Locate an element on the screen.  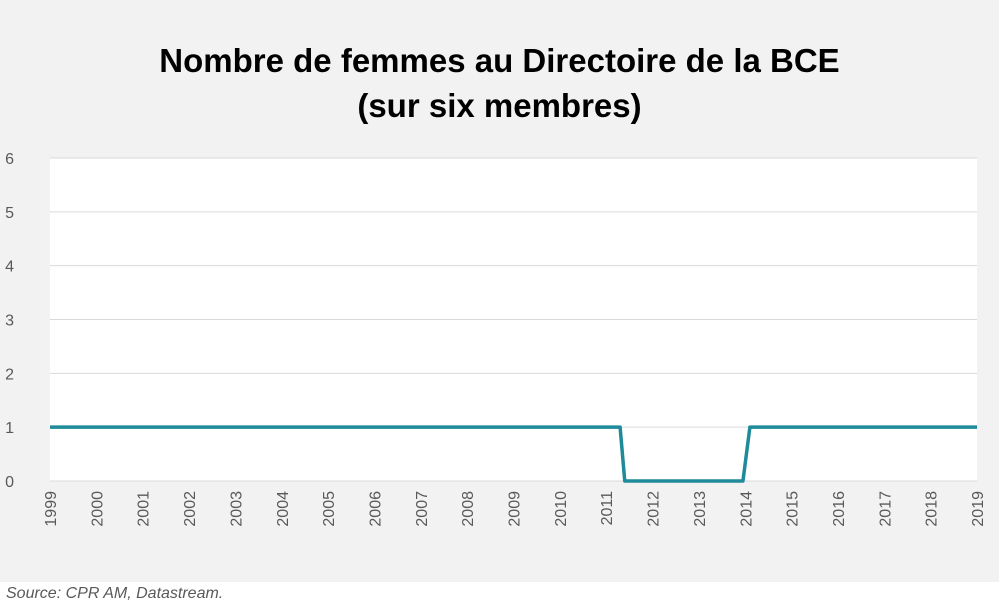
y-tick-label: 5 is located at coordinates (9, 213).